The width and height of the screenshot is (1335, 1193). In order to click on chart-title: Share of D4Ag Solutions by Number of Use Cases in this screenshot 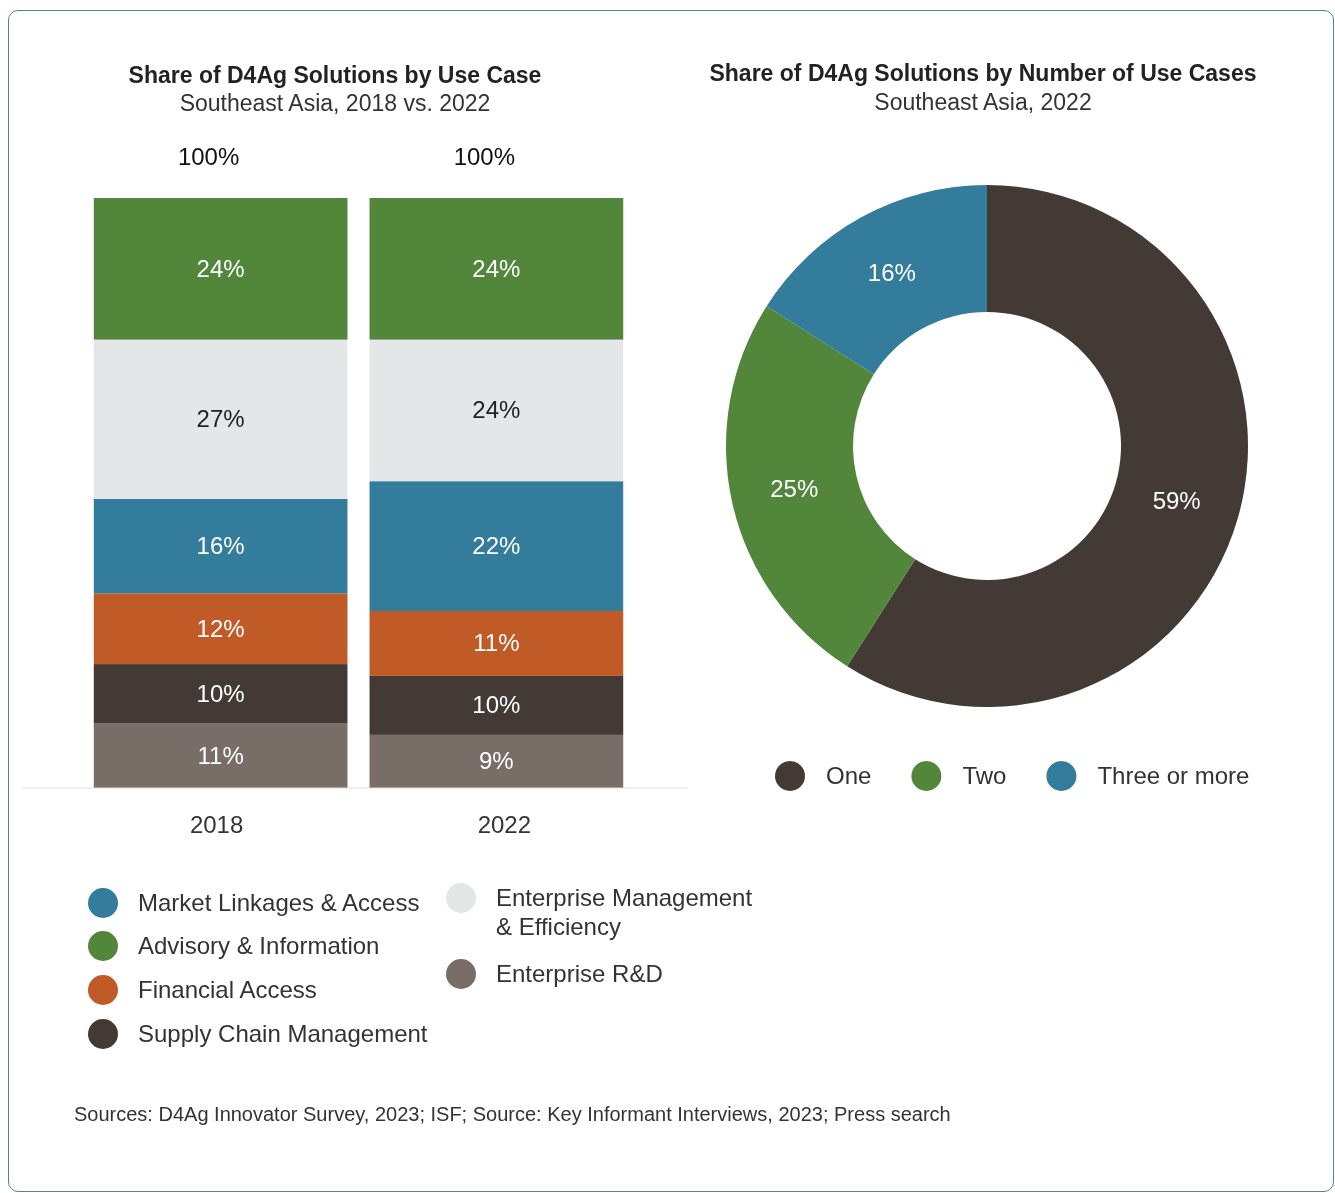, I will do `click(983, 73)`.